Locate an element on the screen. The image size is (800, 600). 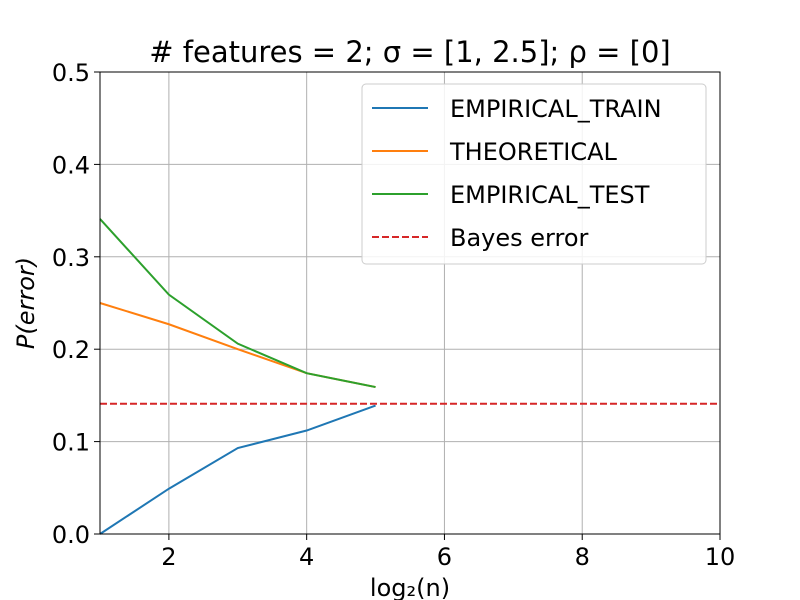
y-tick-label-2: 0.2 is located at coordinates (71, 350).